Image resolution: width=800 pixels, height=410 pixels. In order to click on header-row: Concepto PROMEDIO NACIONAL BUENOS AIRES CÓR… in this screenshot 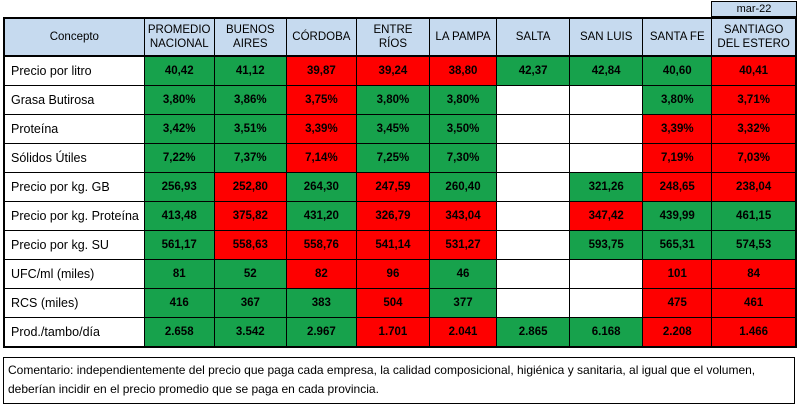, I will do `click(400, 37)`.